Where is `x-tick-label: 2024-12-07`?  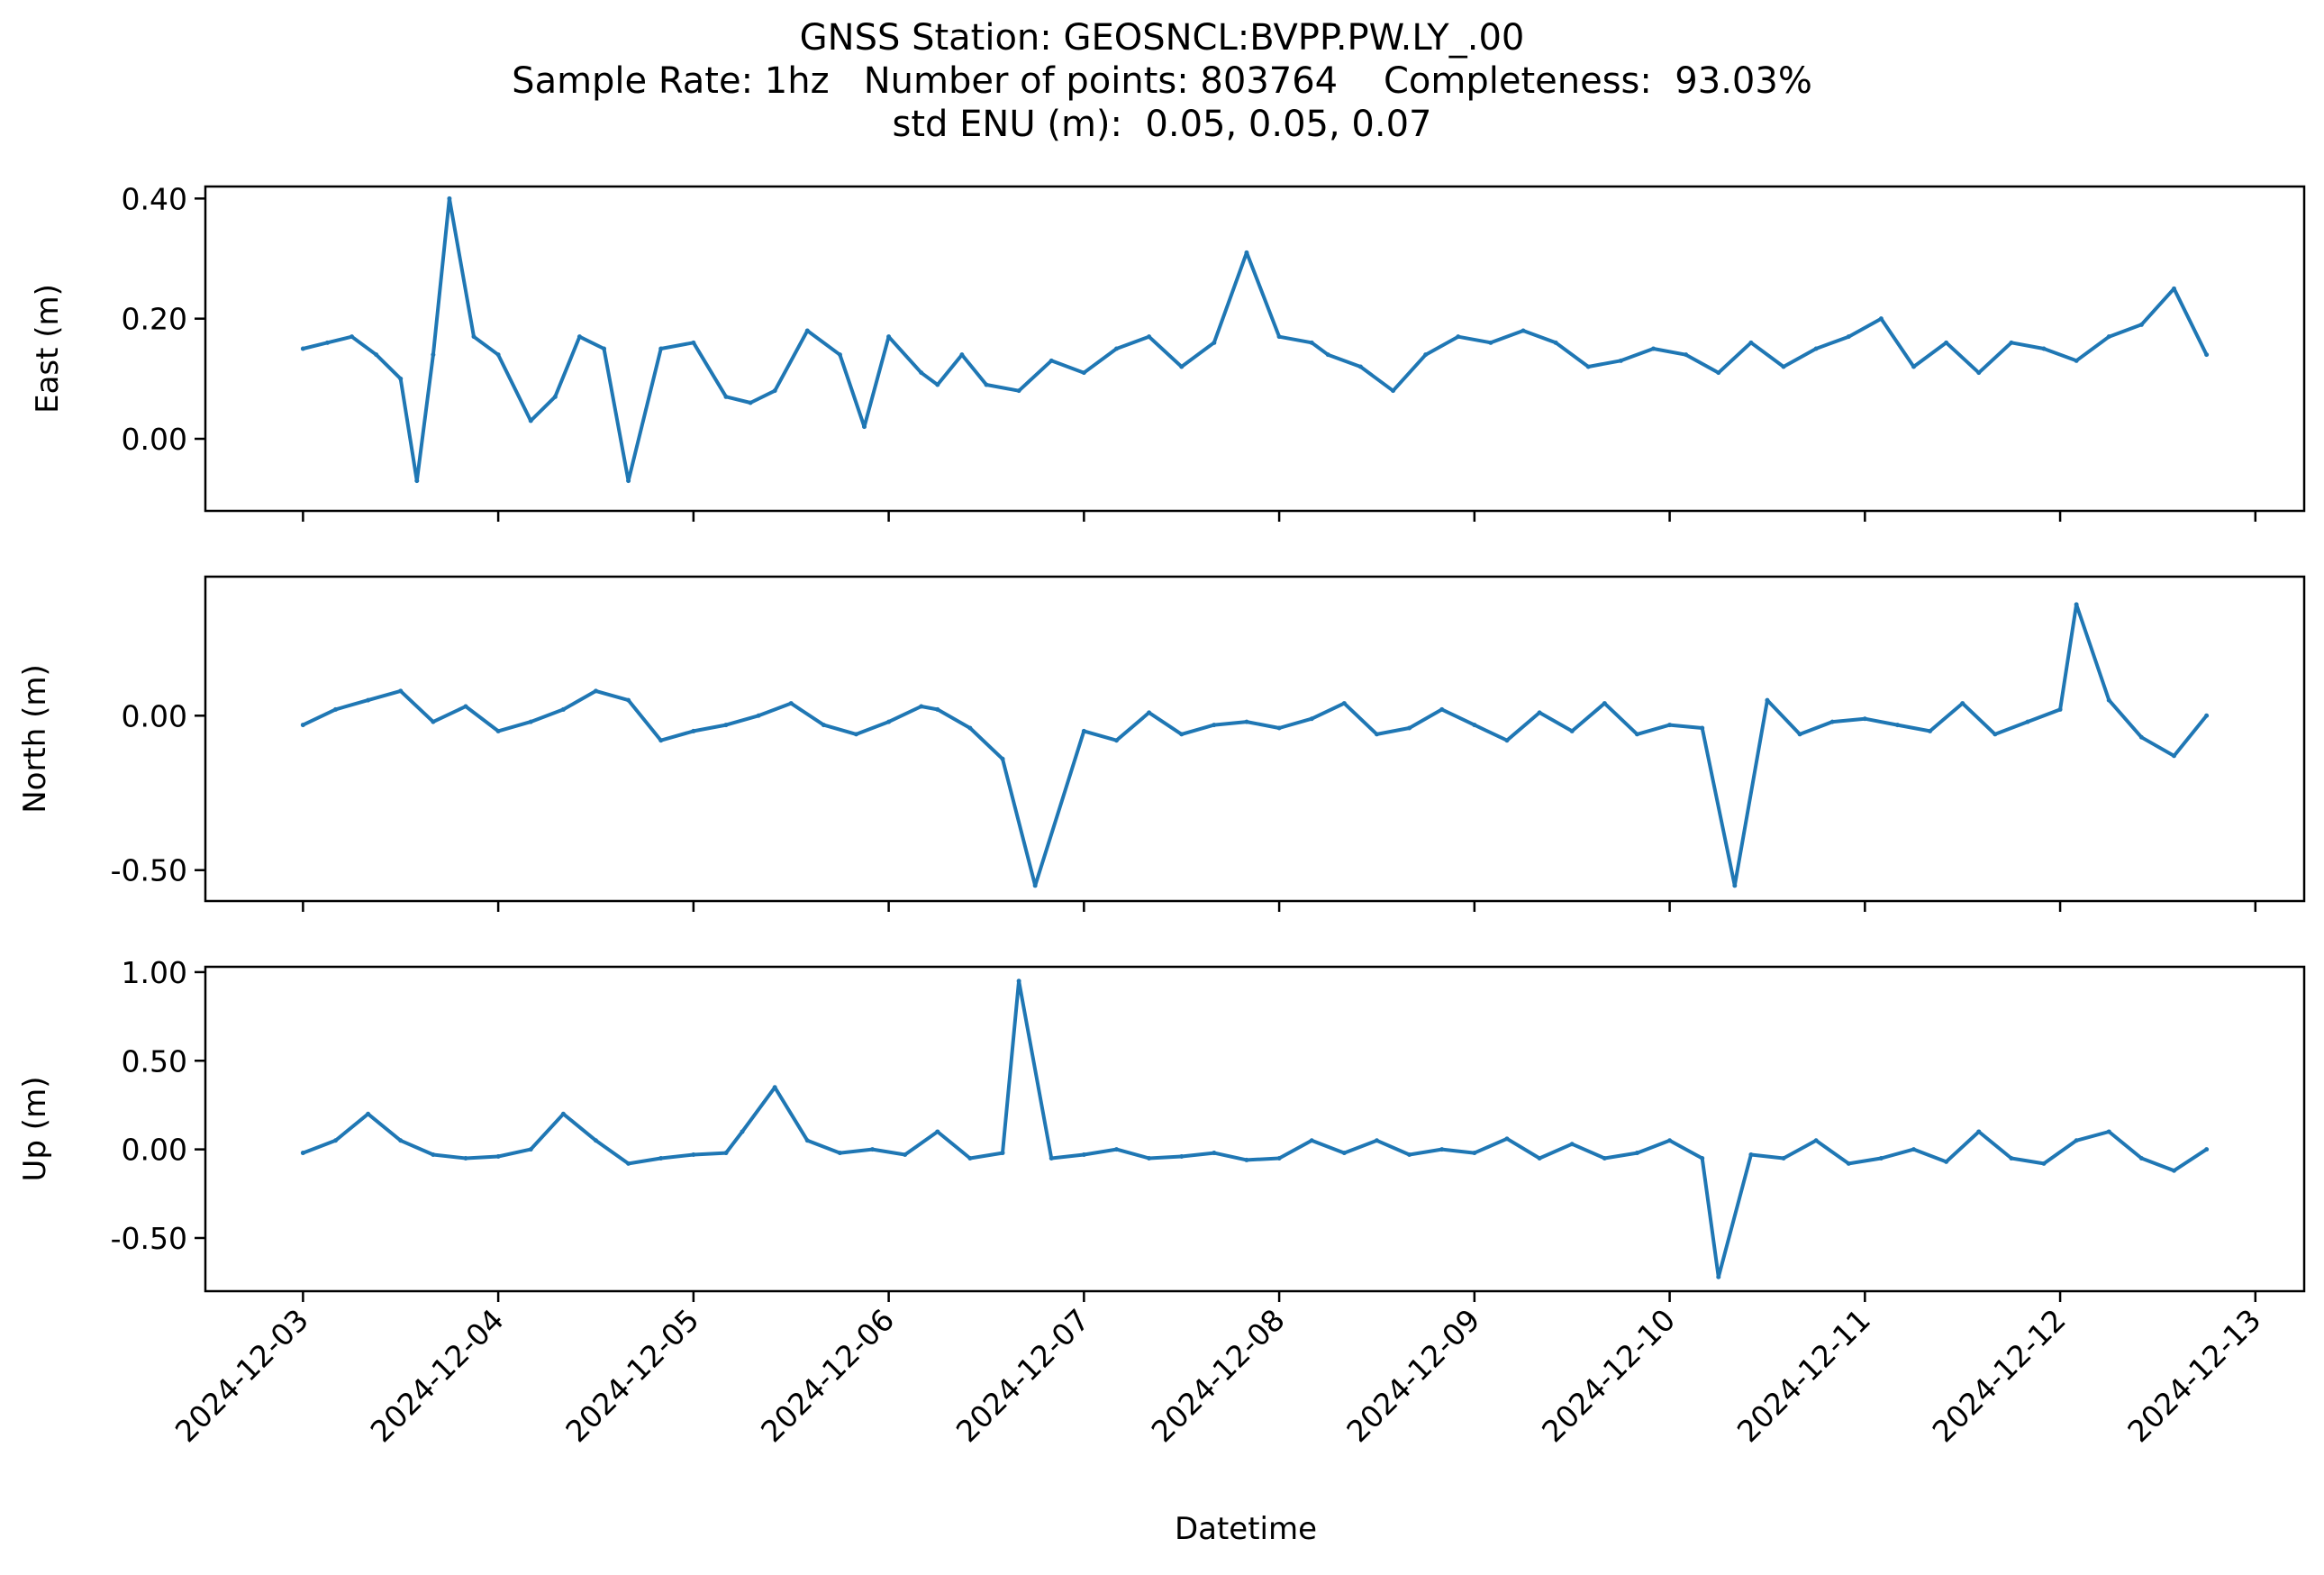 x-tick-label: 2024-12-07 is located at coordinates (1022, 1375).